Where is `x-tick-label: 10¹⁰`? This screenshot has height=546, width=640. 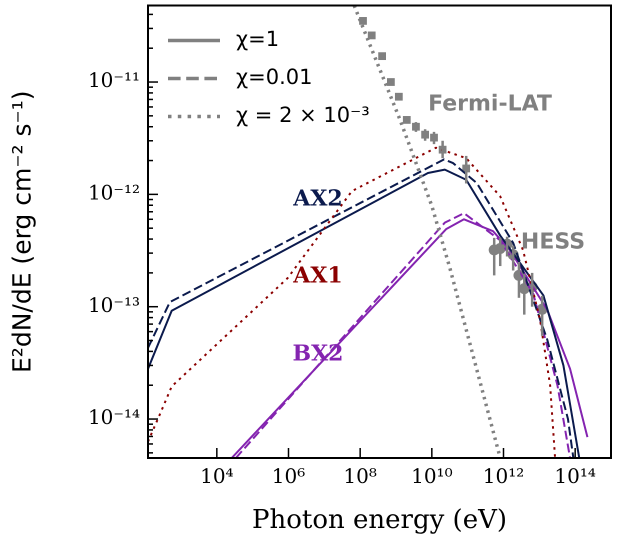
x-tick-label: 10¹⁰ is located at coordinates (432, 476).